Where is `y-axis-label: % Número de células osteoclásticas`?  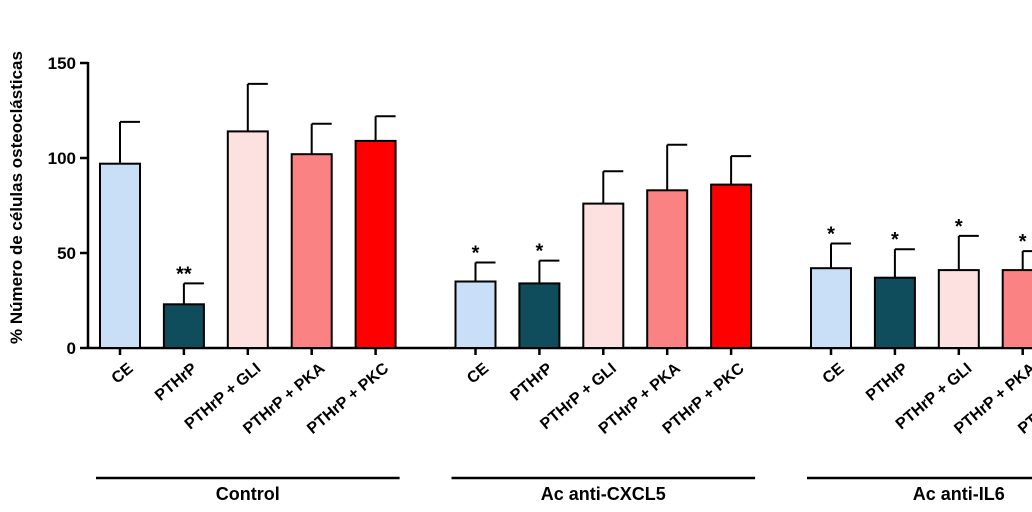 y-axis-label: % Número de células osteoclásticas is located at coordinates (16, 197).